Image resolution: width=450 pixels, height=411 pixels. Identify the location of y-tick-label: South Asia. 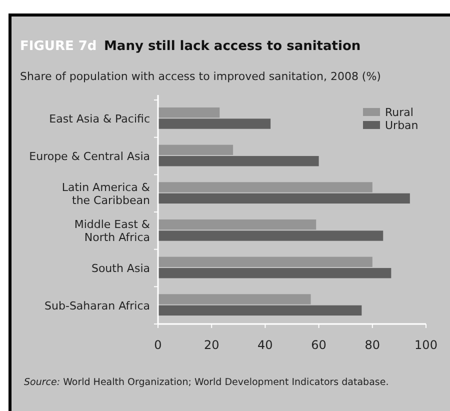
(120, 268).